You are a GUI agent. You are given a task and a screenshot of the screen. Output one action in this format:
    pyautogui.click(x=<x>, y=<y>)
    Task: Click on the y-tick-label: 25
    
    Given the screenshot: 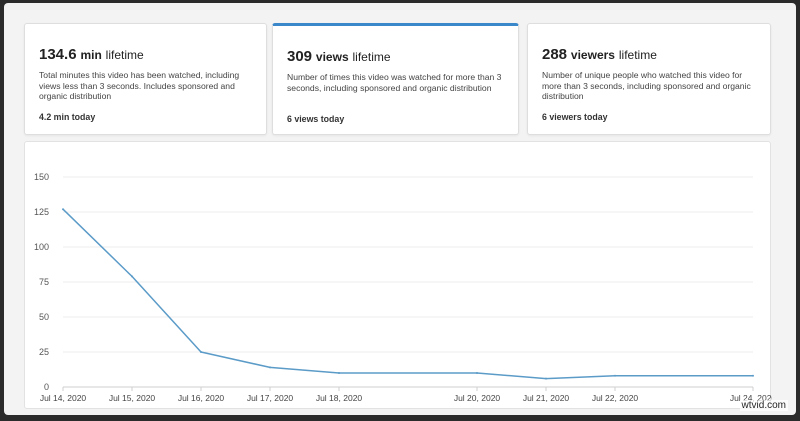 What is the action you would take?
    pyautogui.click(x=44, y=352)
    